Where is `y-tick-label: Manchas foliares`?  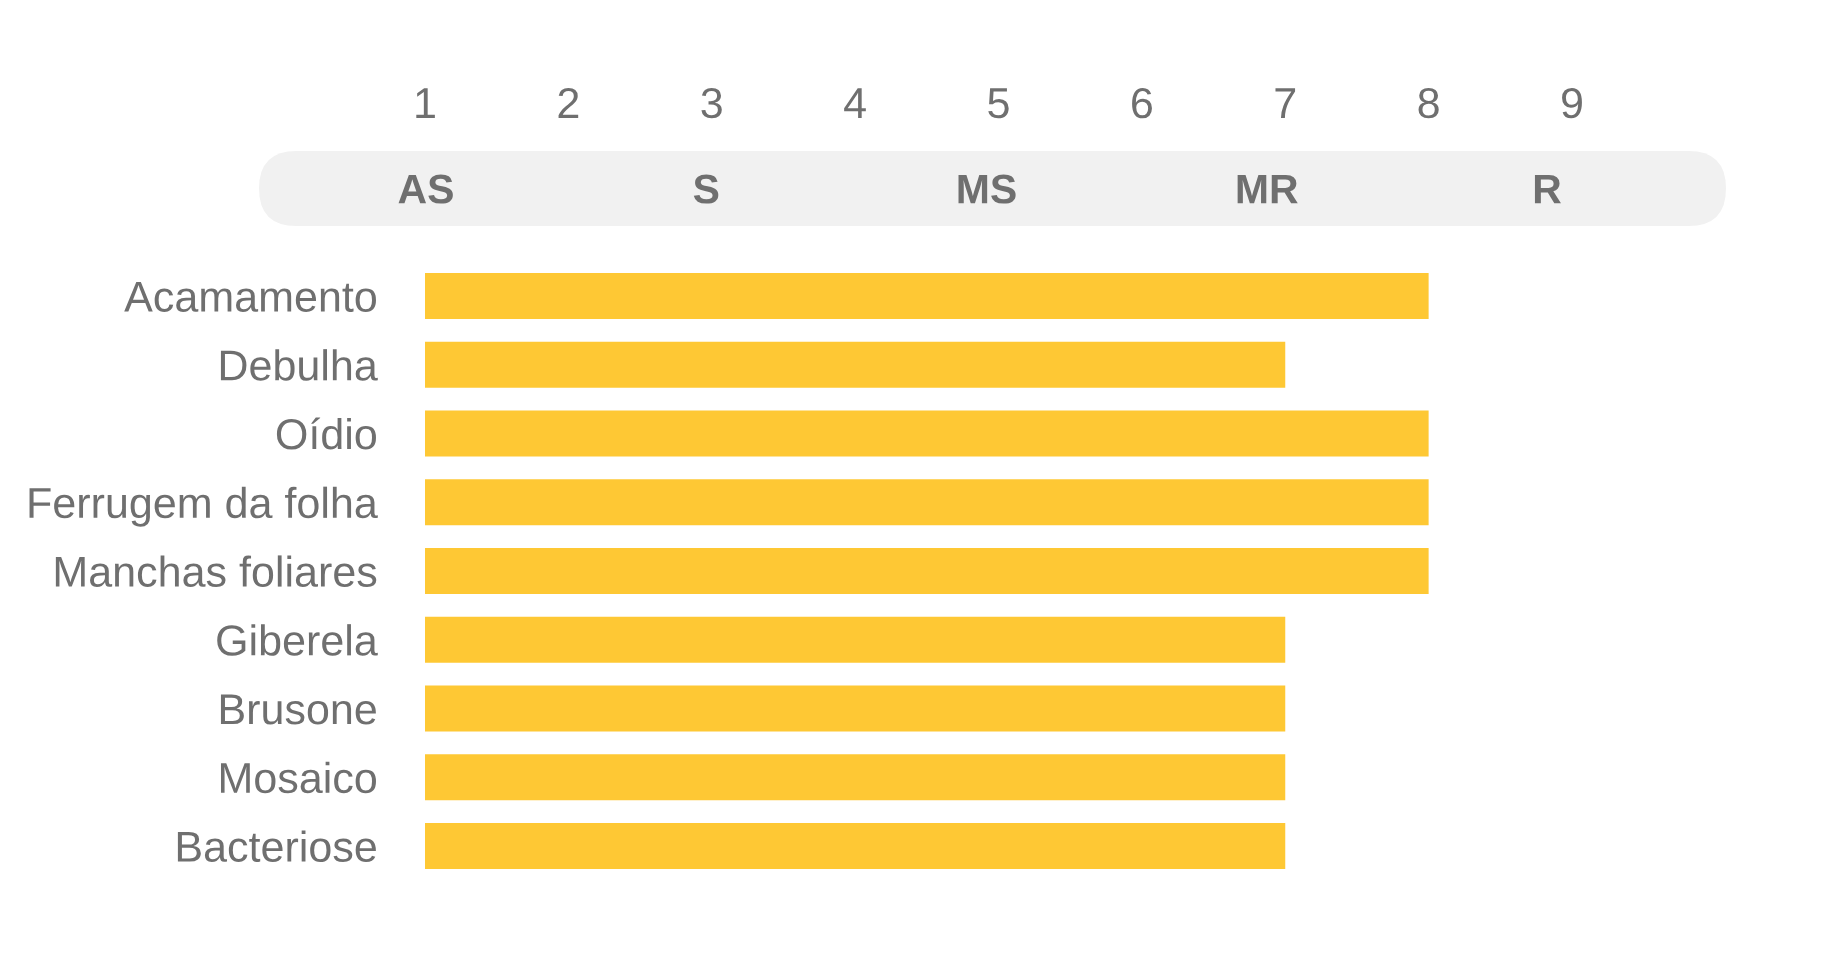
y-tick-label: Manchas foliares is located at coordinates (216, 571).